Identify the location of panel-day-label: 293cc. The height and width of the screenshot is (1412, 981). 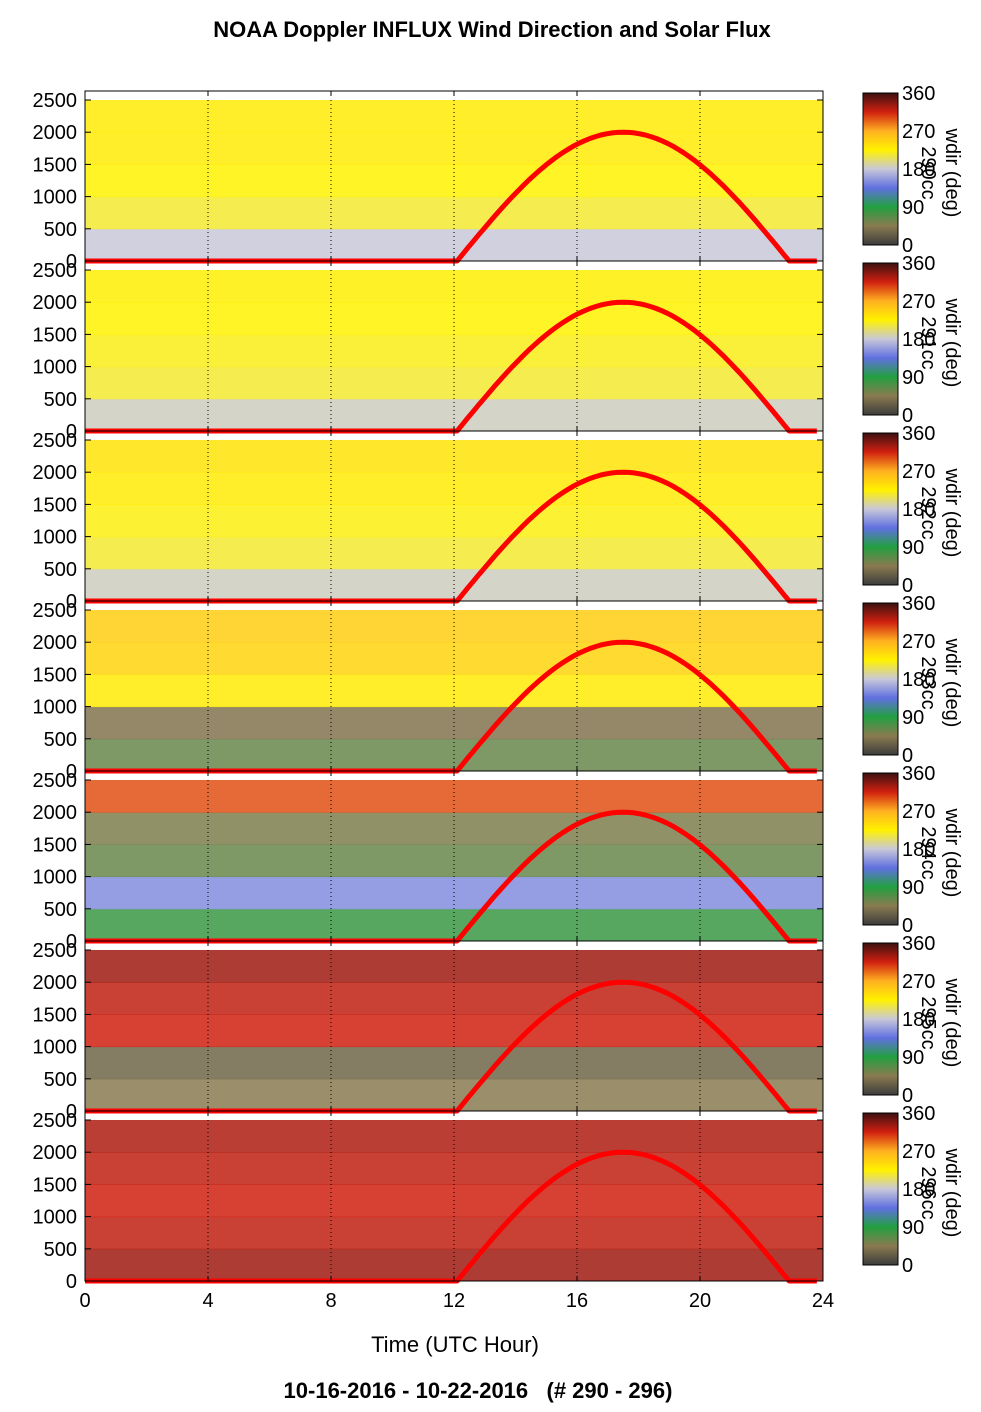
(928, 682).